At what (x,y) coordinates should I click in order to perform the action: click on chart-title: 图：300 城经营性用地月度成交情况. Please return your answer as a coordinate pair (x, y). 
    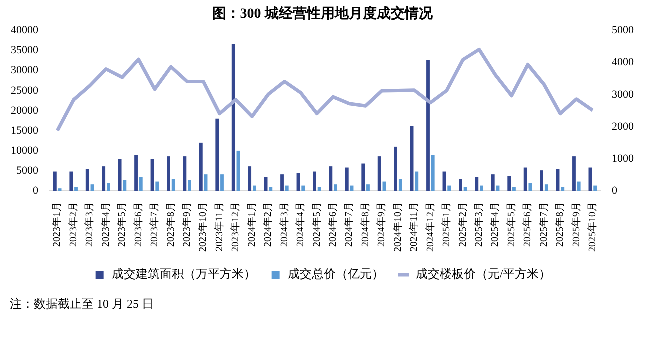
    Looking at the image, I should click on (323, 13).